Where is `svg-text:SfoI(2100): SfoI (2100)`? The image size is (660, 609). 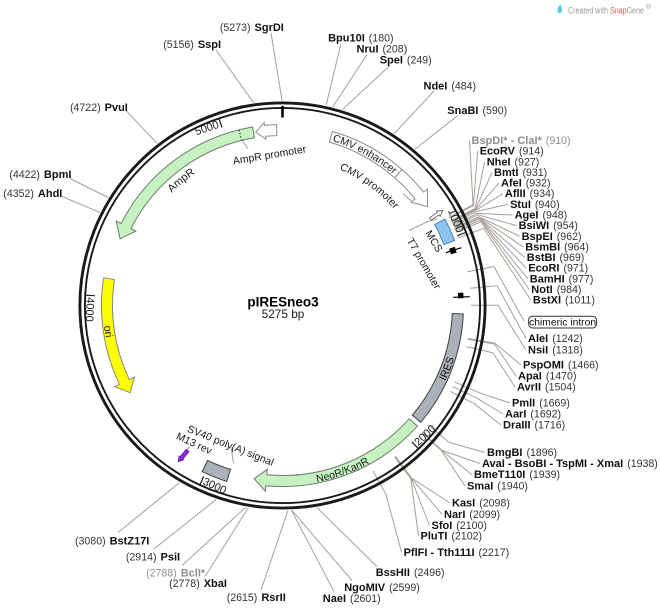
svg-text:SfoI(2100): SfoI (2100) is located at coordinates (459, 526).